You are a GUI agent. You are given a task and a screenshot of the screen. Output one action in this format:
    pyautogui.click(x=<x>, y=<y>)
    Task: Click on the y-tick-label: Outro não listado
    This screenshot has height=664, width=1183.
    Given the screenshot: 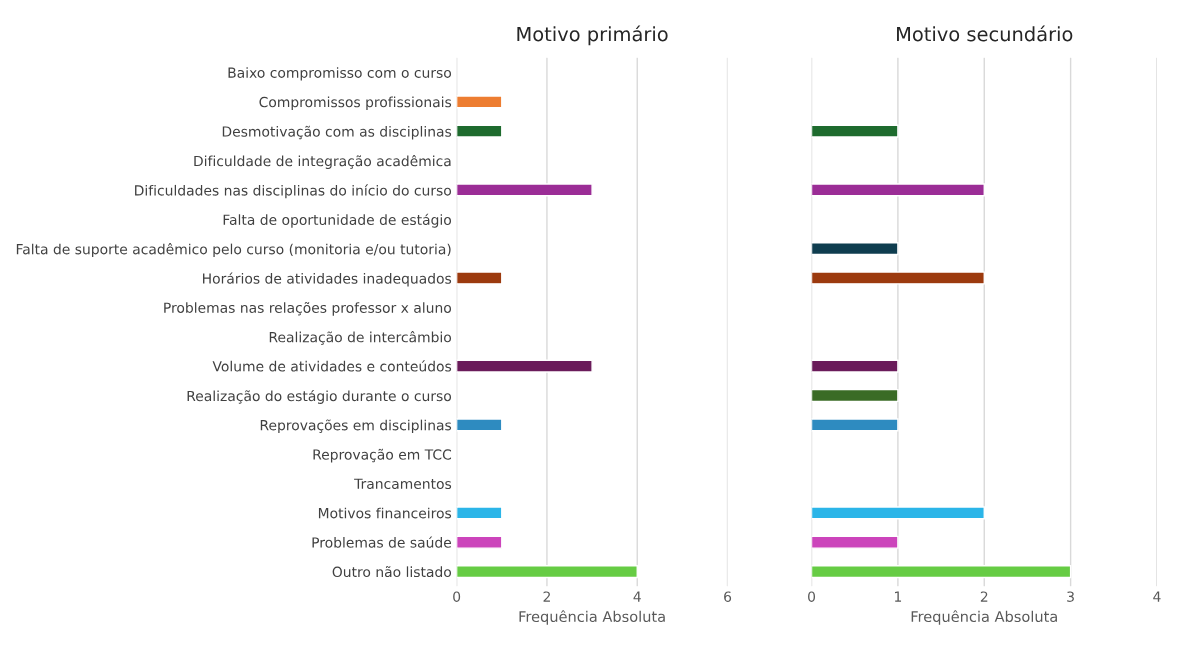 What is the action you would take?
    pyautogui.click(x=392, y=572)
    